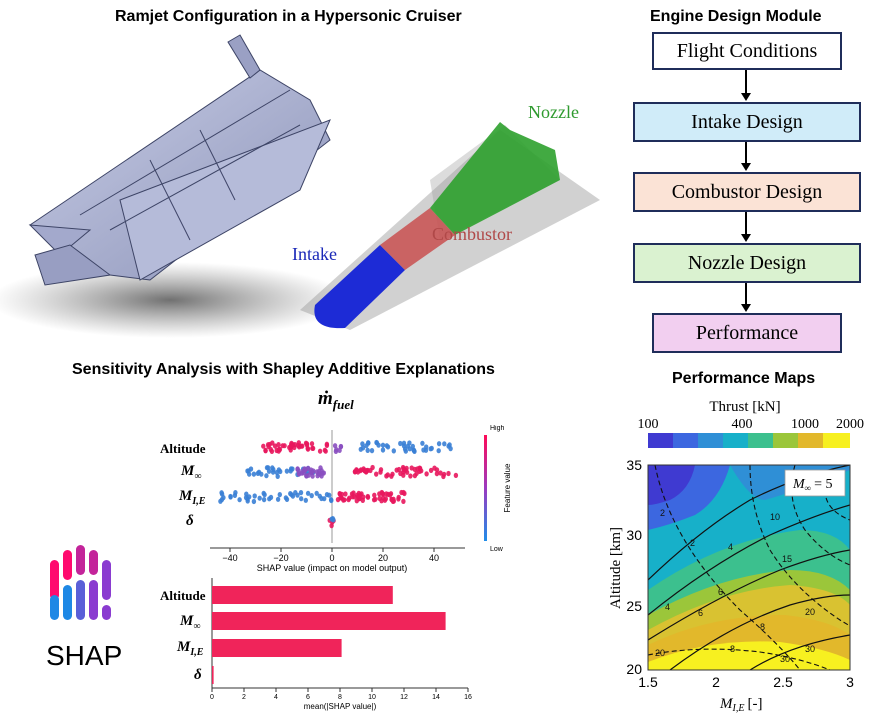 The height and width of the screenshot is (720, 871). What do you see at coordinates (468, 697) in the screenshot?
I see `bar-tick-label: 16` at bounding box center [468, 697].